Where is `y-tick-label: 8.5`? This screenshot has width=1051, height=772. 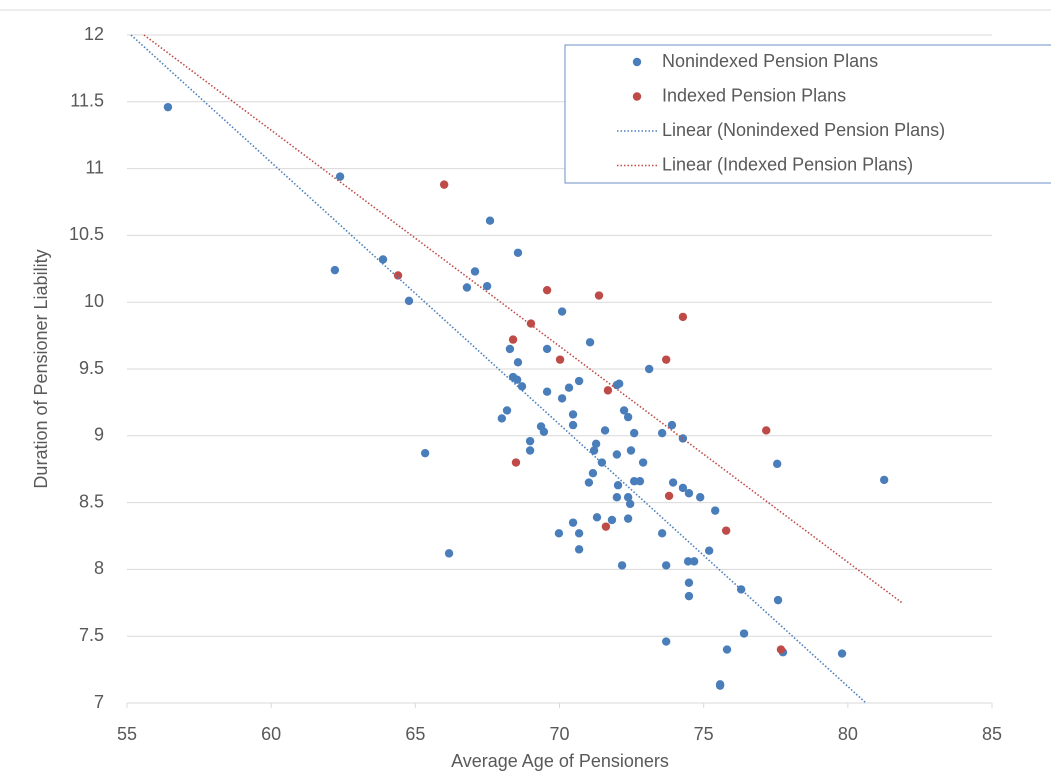 y-tick-label: 8.5 is located at coordinates (91, 501).